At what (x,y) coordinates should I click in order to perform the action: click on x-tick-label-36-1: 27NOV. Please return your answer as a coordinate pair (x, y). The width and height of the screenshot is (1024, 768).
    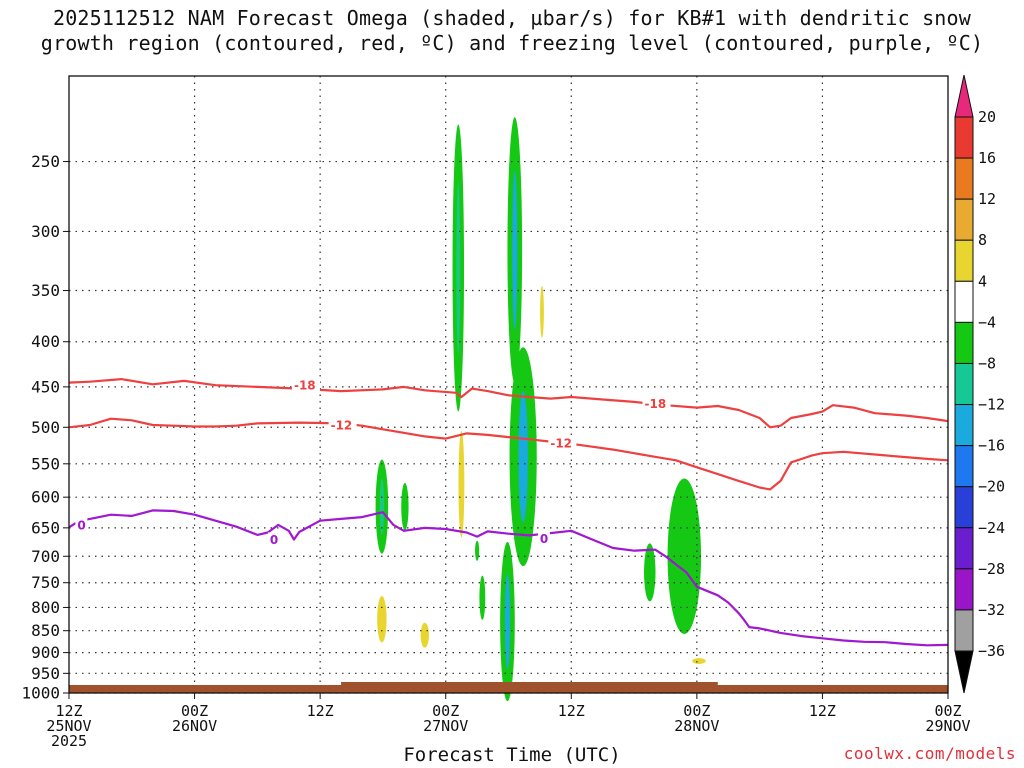
    Looking at the image, I should click on (445, 726).